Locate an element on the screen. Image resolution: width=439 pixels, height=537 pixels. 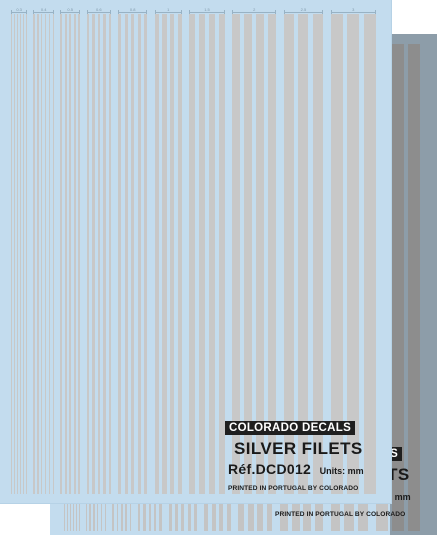
reference-number: Réf.DCD012 is located at coordinates (270, 469).